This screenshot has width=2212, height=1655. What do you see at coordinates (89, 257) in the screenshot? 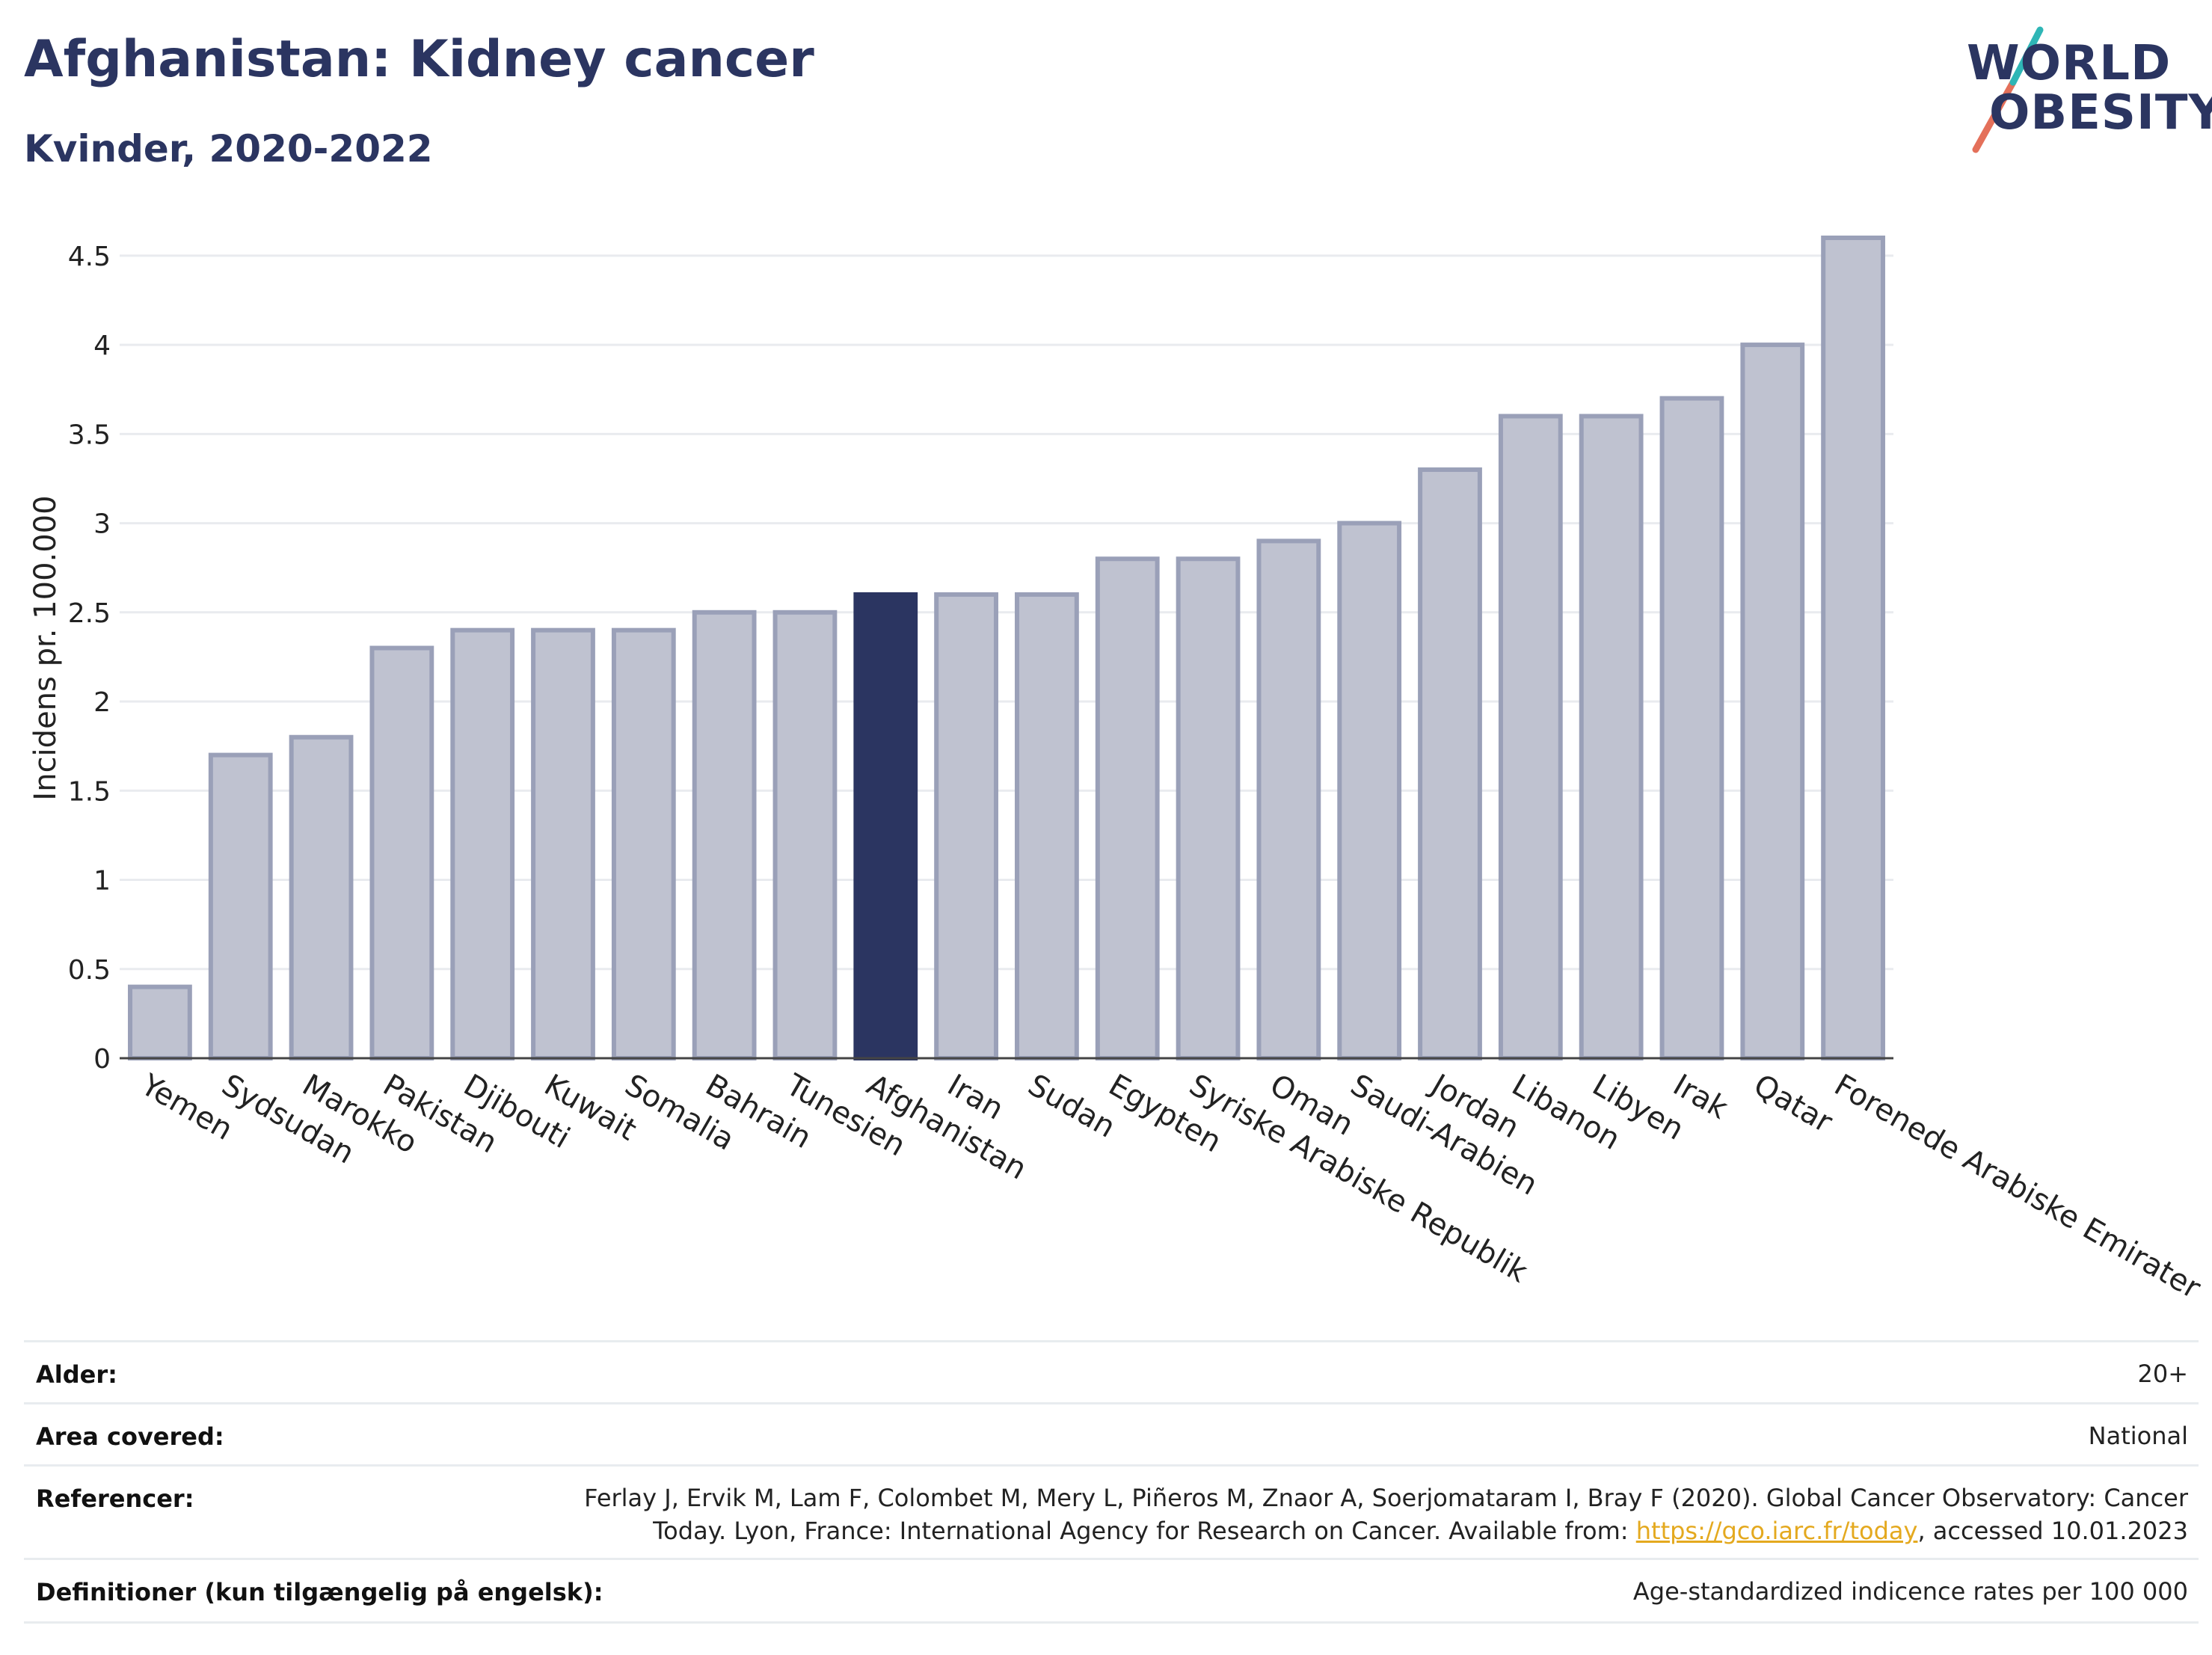
I see `y-tick-label: 4.5` at bounding box center [89, 257].